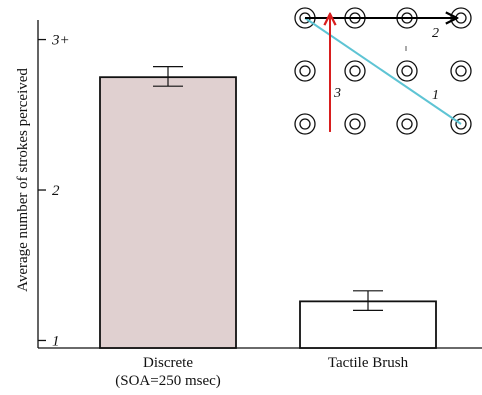 Image resolution: width=482 pixels, height=395 pixels. What do you see at coordinates (168, 363) in the screenshot?
I see `category-label-0: Discrete` at bounding box center [168, 363].